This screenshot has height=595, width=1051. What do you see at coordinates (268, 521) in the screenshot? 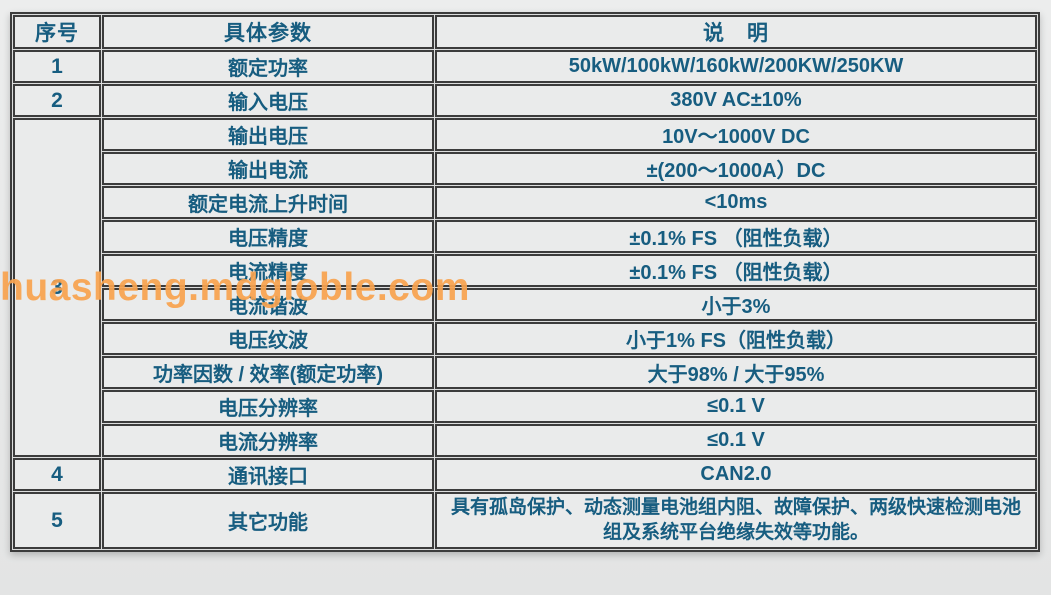
I see `param-cell: 其它功能` at bounding box center [268, 521].